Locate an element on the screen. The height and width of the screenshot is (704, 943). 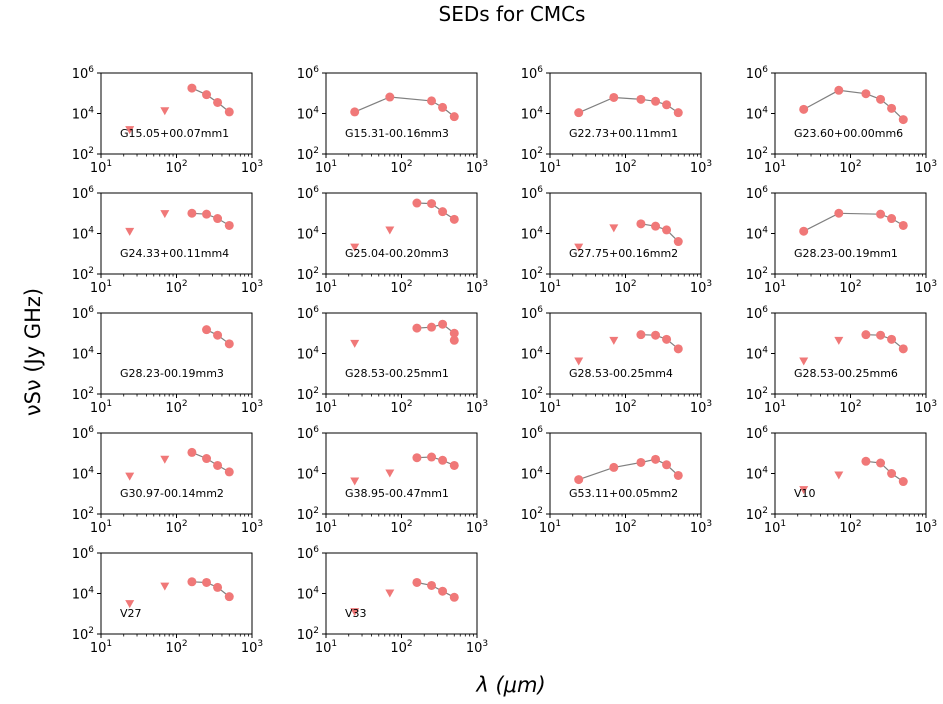
x-axis-label: λ (μm) is located at coordinates (510, 685).